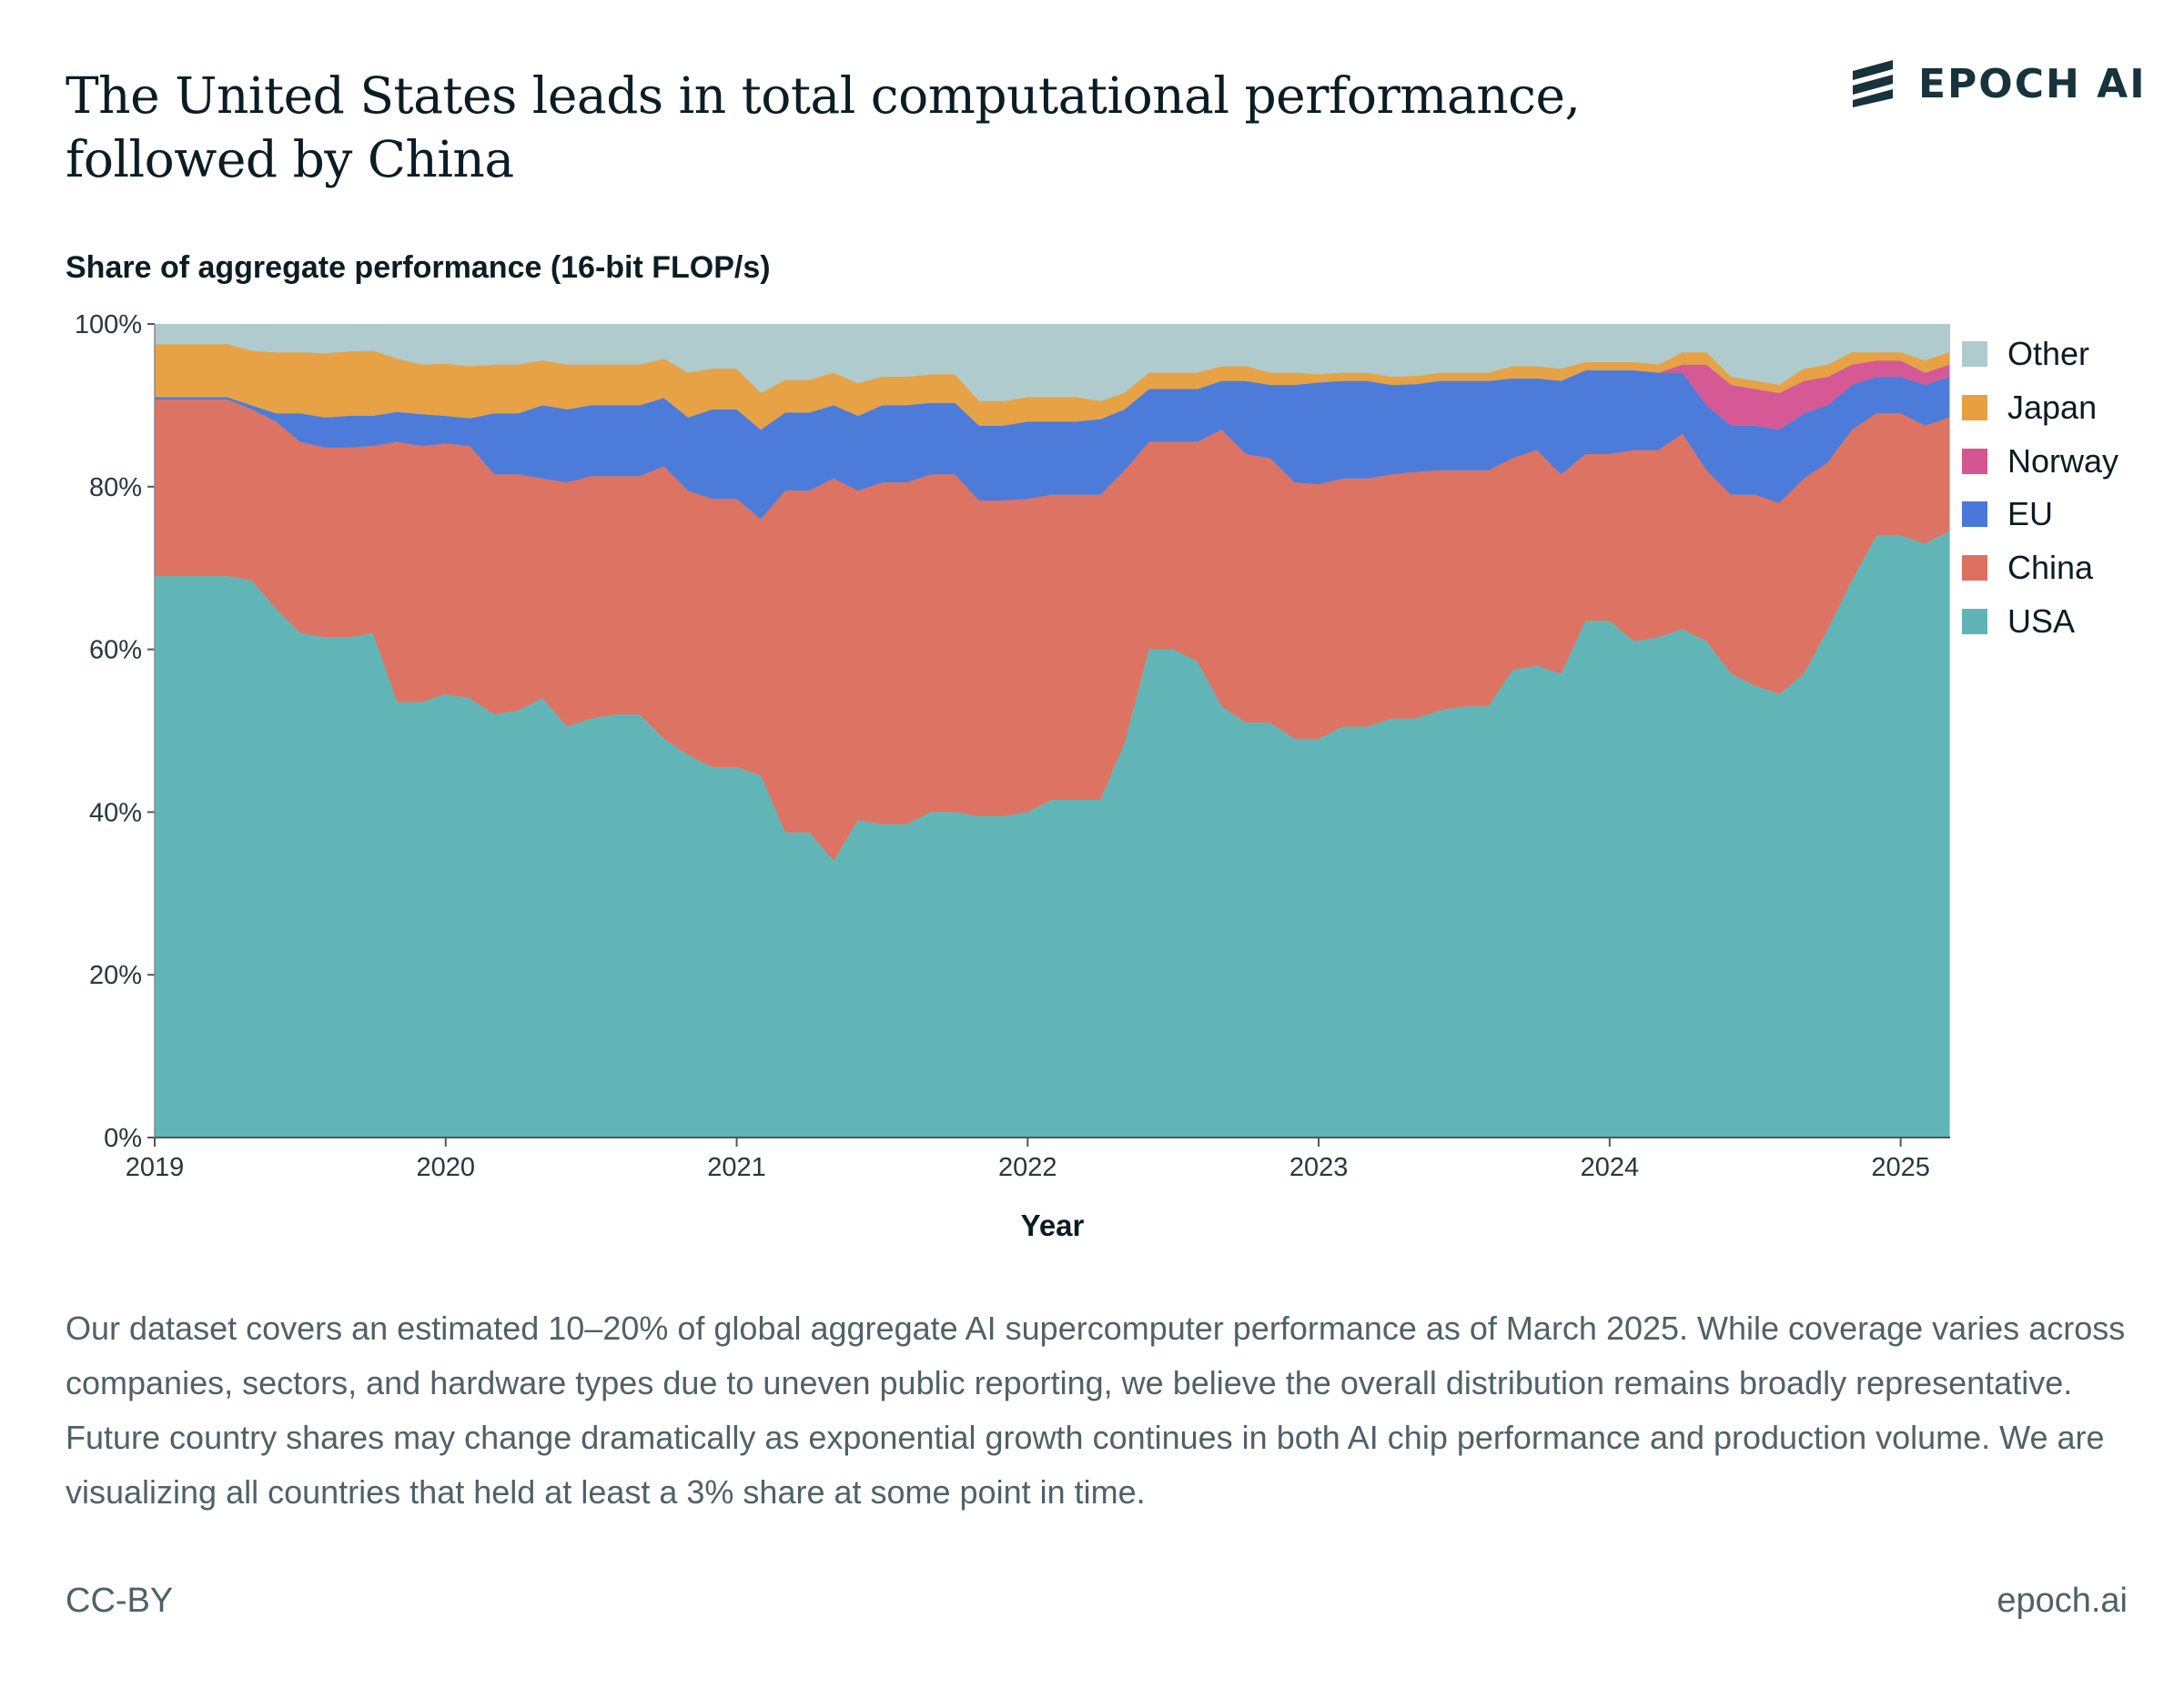 This screenshot has height=1689, width=2184. Describe the element at coordinates (1611, 1167) in the screenshot. I see `x-tick-label: 2024` at that location.